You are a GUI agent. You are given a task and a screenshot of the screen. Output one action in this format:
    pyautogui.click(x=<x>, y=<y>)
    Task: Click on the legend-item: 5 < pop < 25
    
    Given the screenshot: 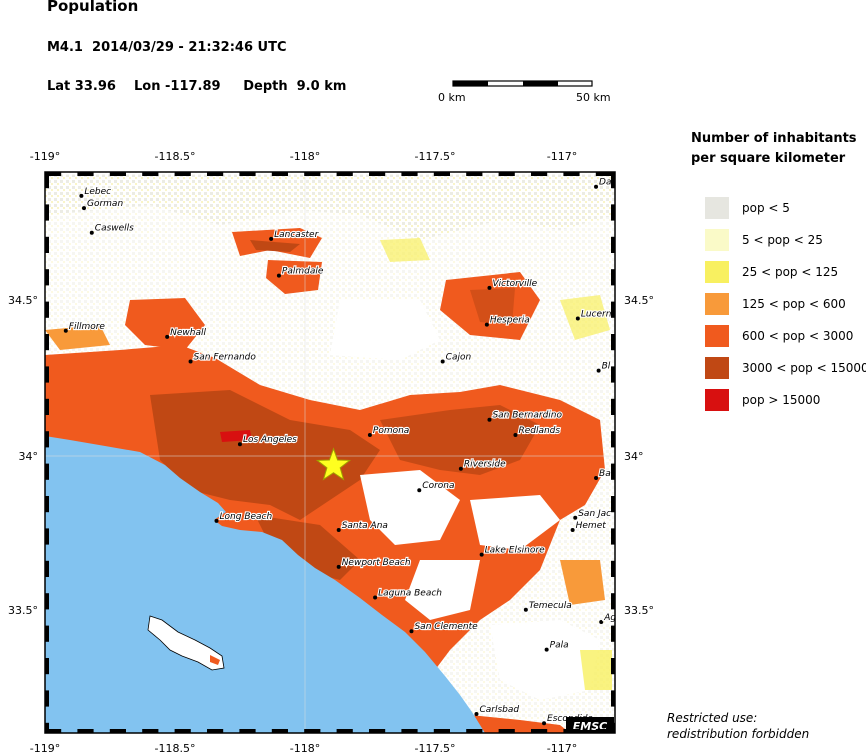 What is the action you would take?
    pyautogui.click(x=764, y=240)
    